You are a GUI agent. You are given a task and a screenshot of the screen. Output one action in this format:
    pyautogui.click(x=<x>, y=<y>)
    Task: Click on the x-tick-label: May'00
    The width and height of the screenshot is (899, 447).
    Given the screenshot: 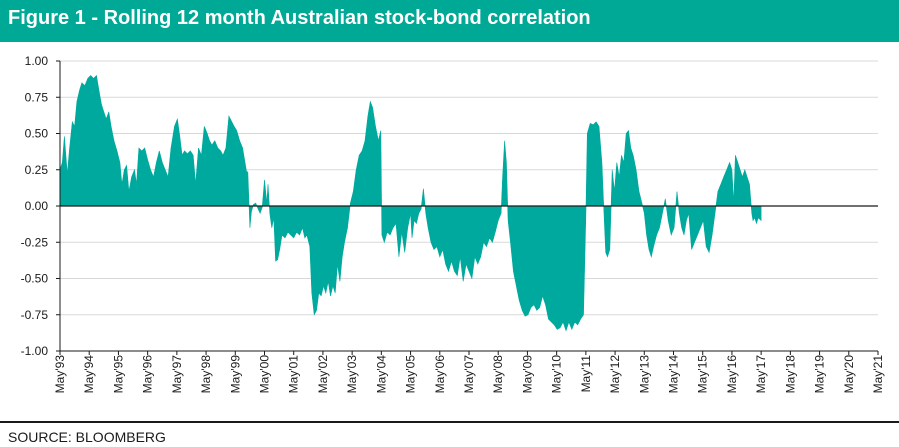 What is the action you would take?
    pyautogui.click(x=265, y=374)
    